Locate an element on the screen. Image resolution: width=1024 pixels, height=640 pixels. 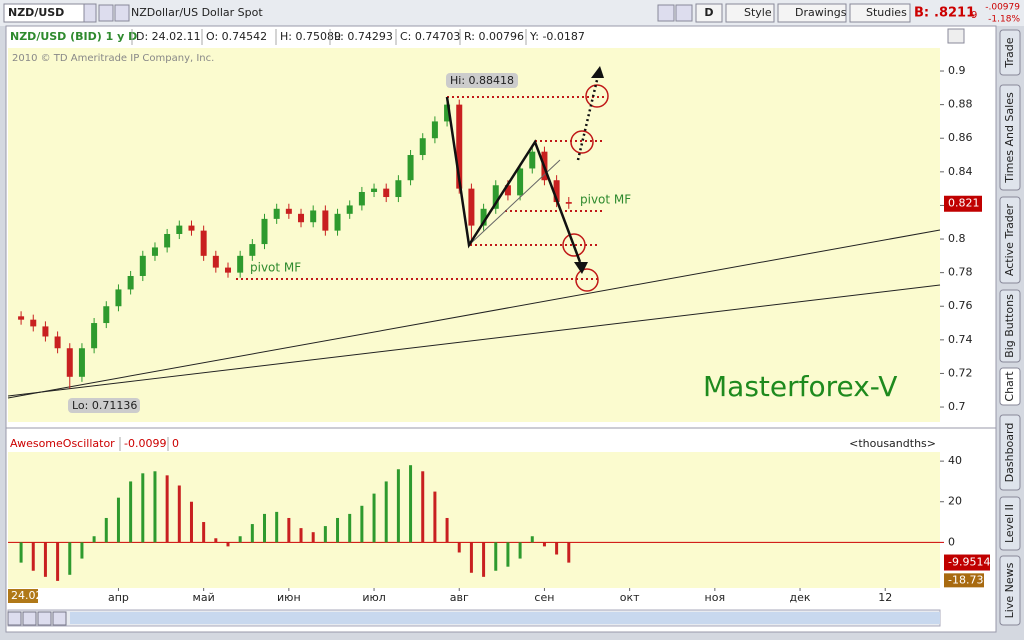
bid-label: B: is located at coordinates (921, 13).